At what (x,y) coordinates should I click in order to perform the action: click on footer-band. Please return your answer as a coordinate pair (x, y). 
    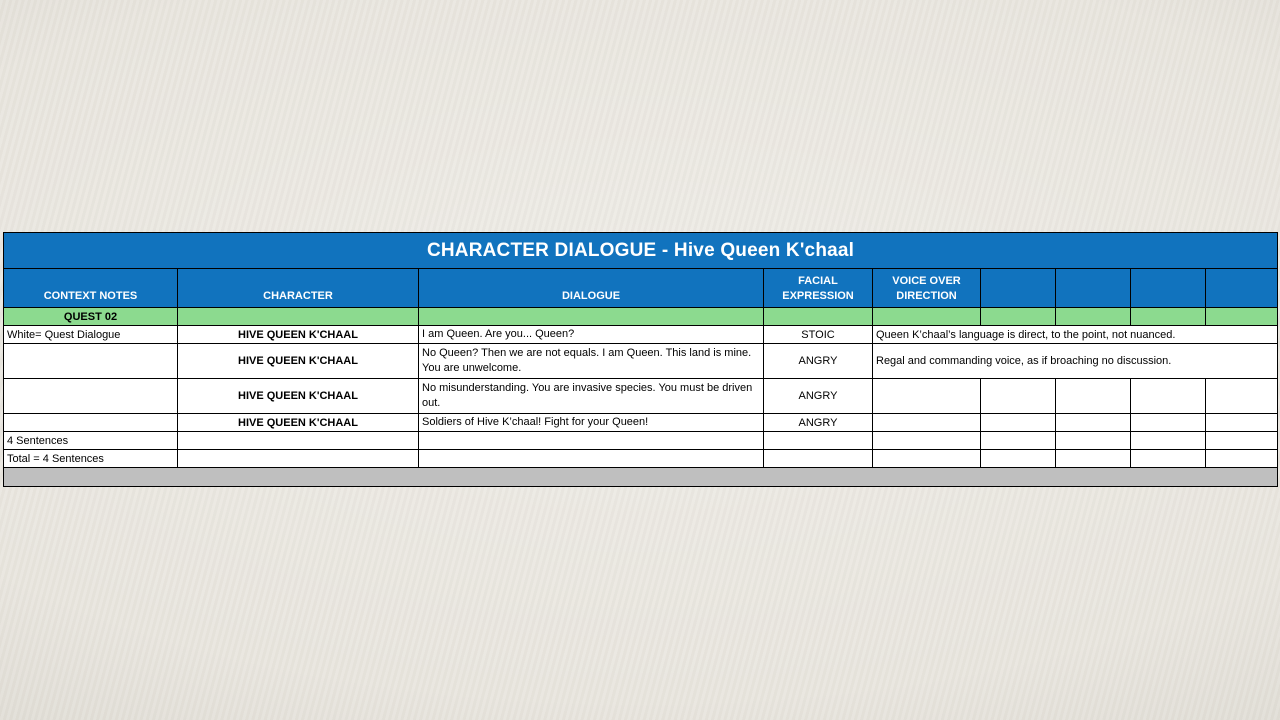
    Looking at the image, I should click on (640, 477).